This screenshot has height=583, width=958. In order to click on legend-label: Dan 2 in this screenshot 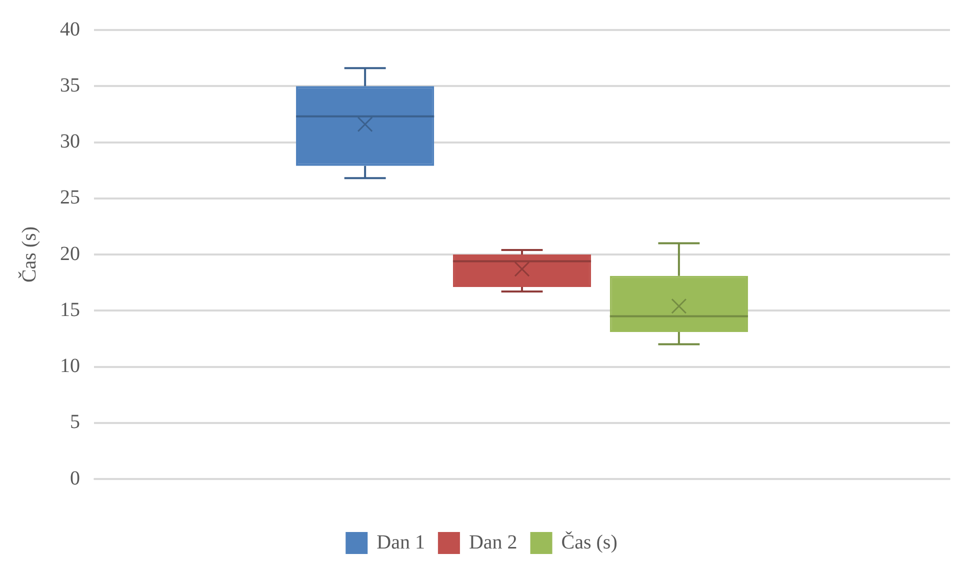, I will do `click(493, 542)`.